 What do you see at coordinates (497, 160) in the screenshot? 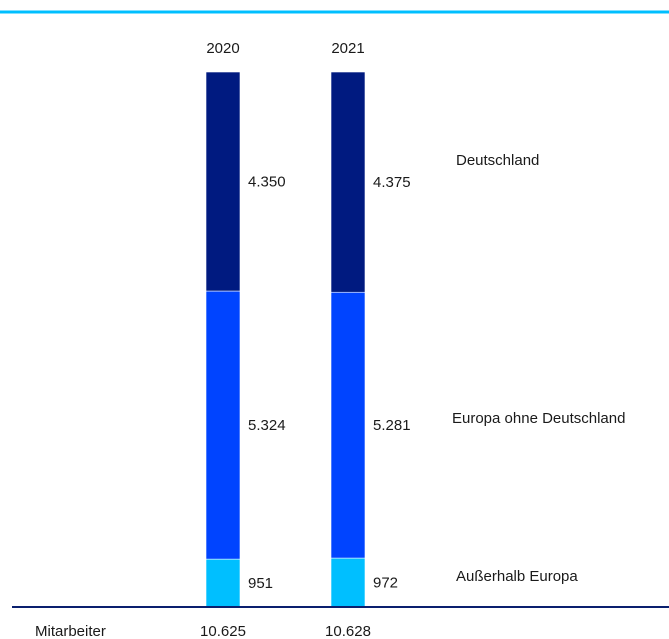
I see `legend-label-deutschland: Deutschland` at bounding box center [497, 160].